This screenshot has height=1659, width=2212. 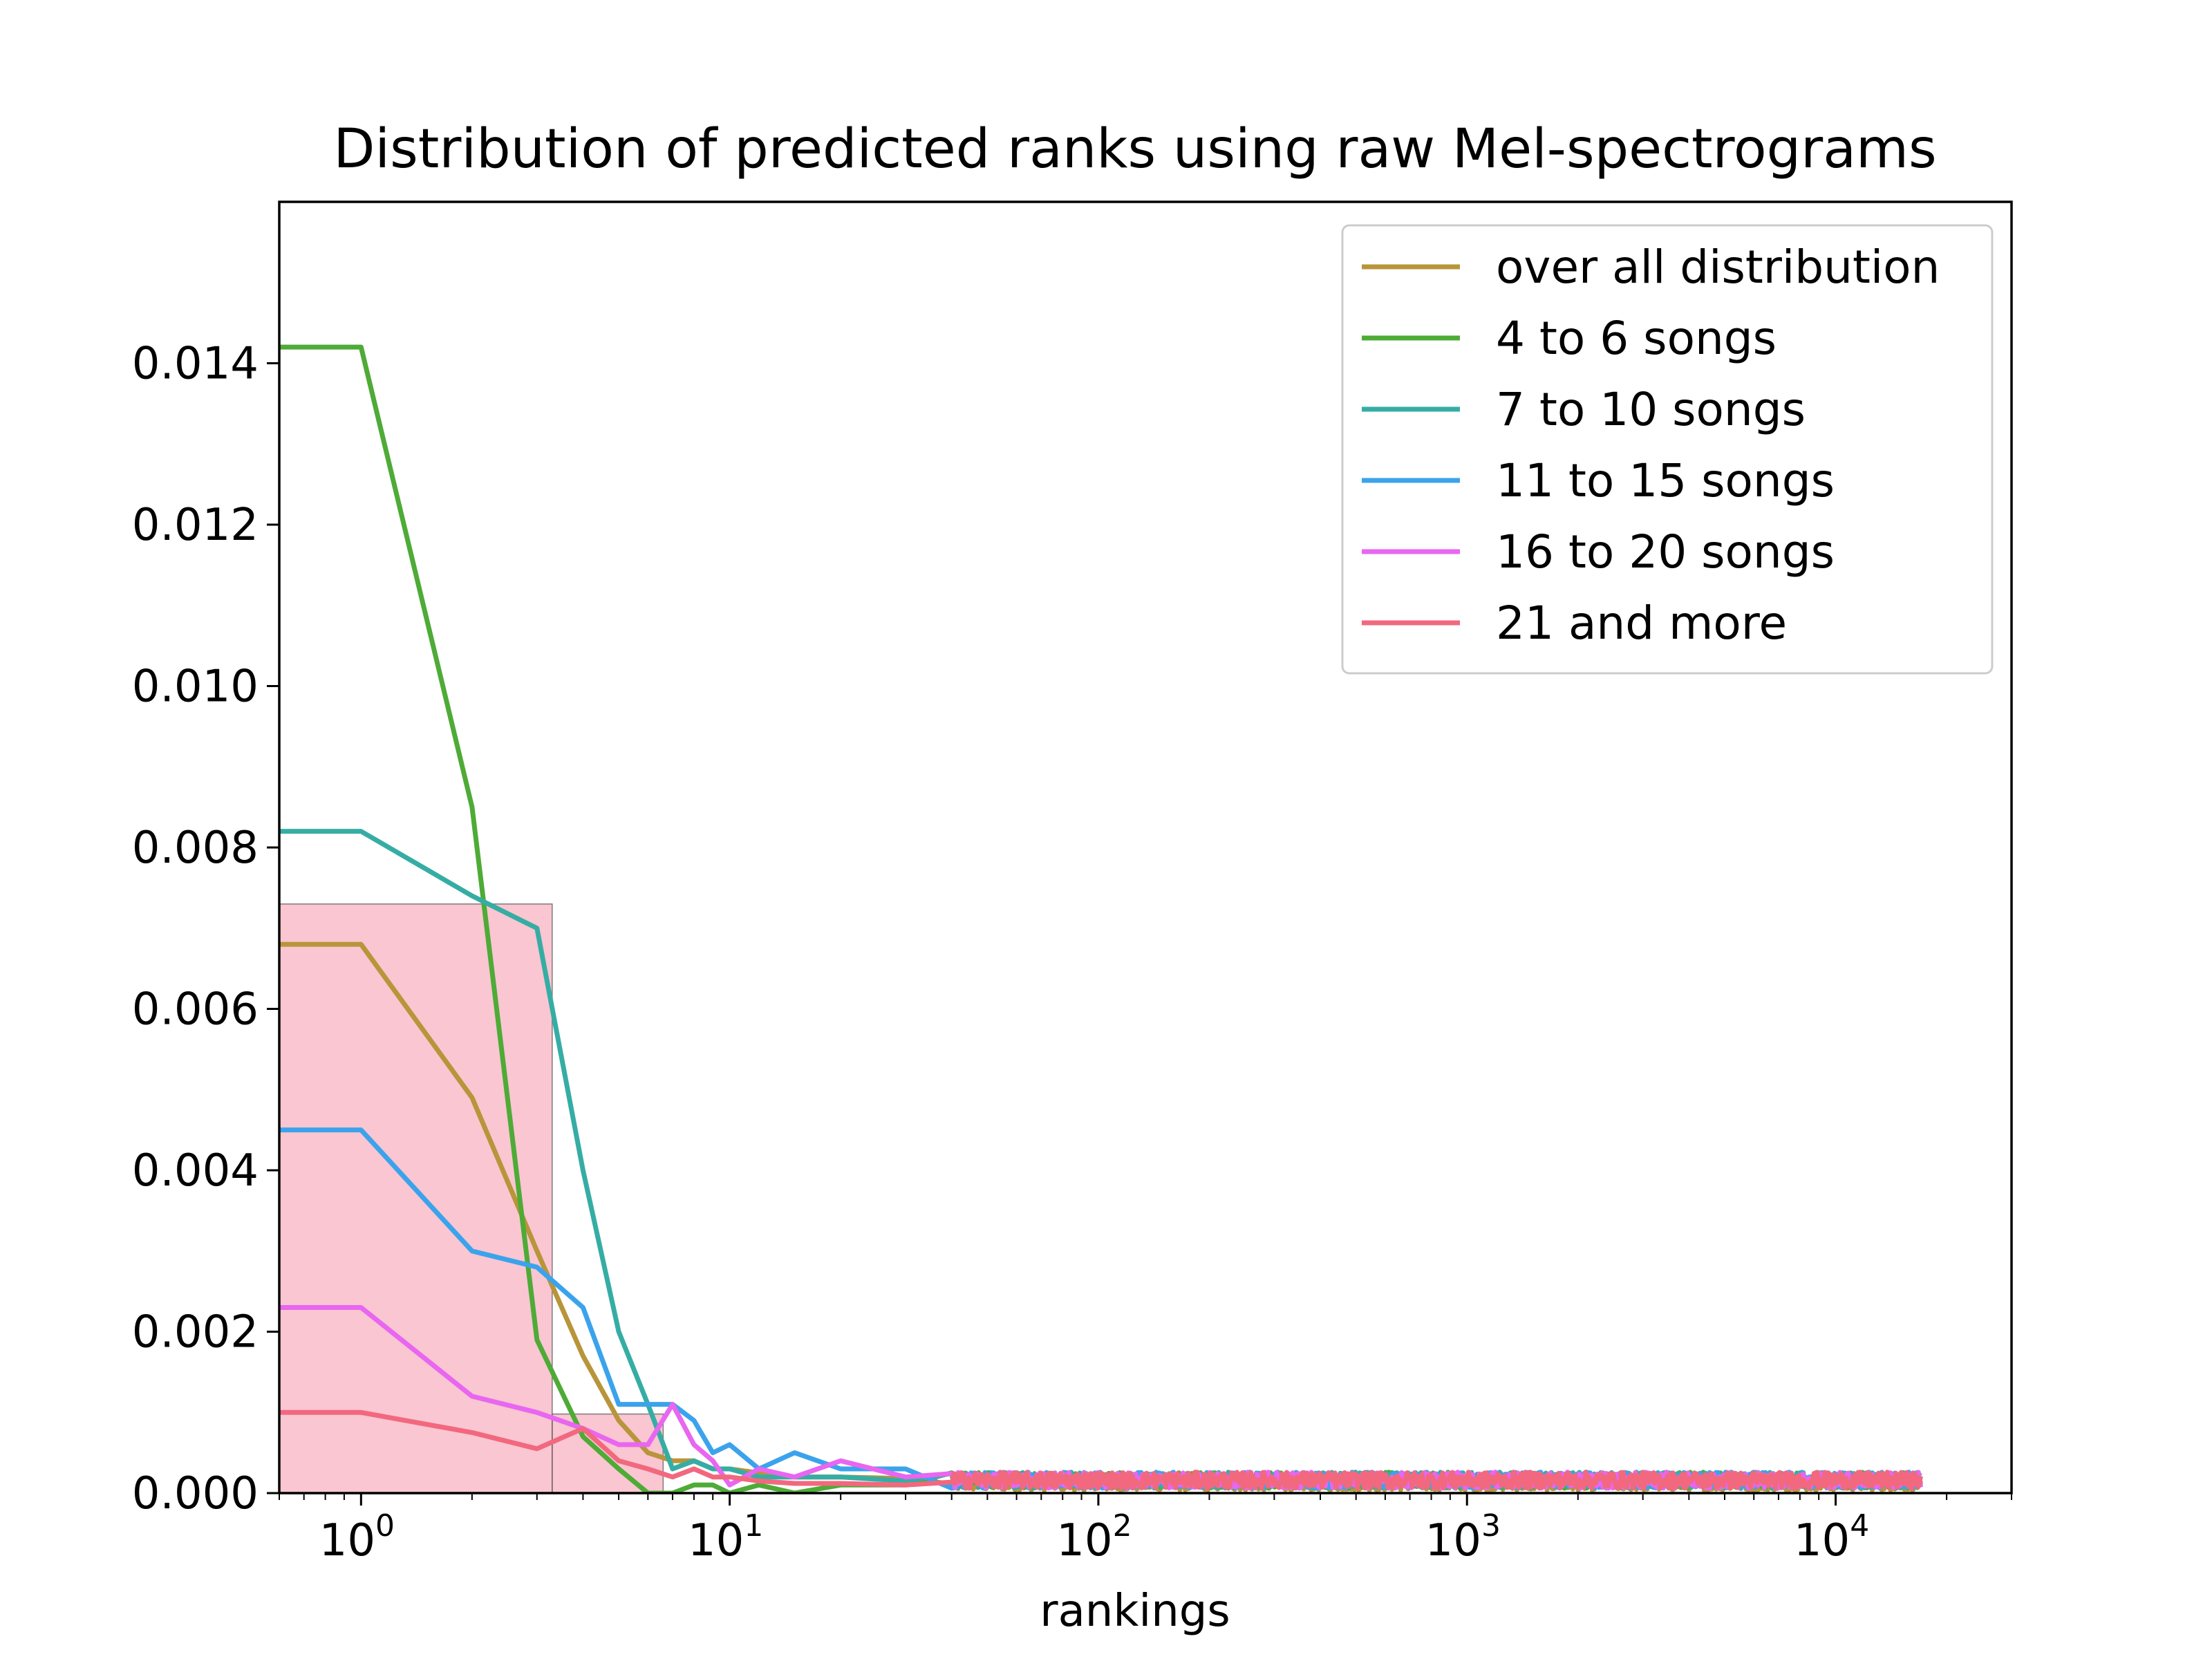 What do you see at coordinates (1718, 267) in the screenshot?
I see `legend-label-1: over all distribution` at bounding box center [1718, 267].